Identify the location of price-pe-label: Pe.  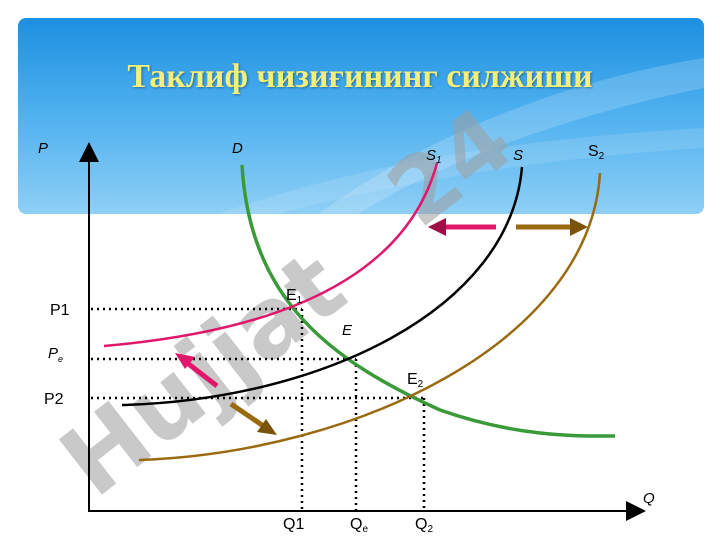
(55, 354).